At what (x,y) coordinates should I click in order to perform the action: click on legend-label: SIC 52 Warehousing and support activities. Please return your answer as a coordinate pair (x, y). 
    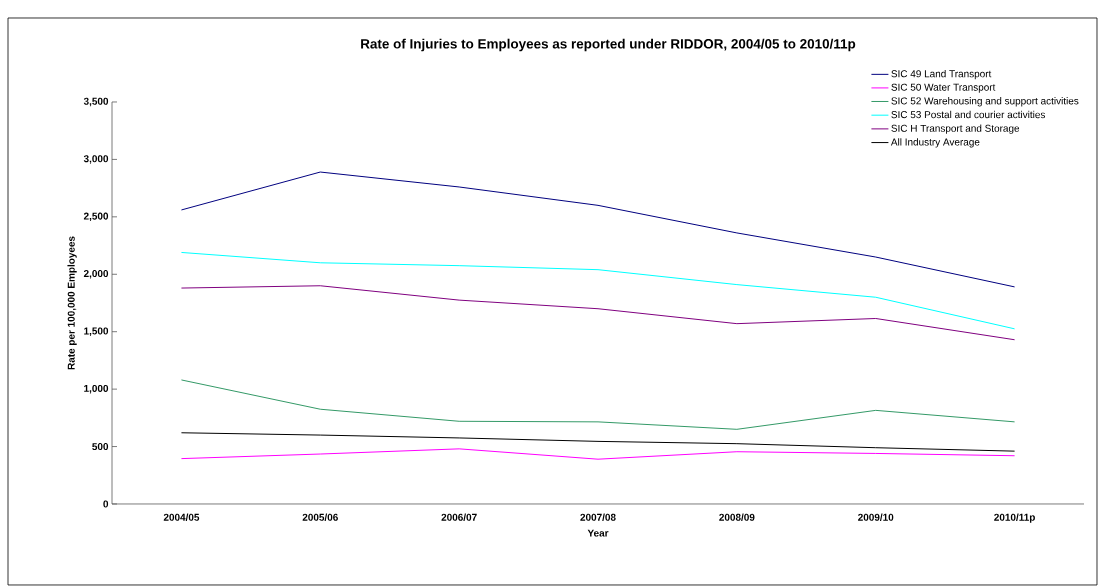
    Looking at the image, I should click on (985, 102).